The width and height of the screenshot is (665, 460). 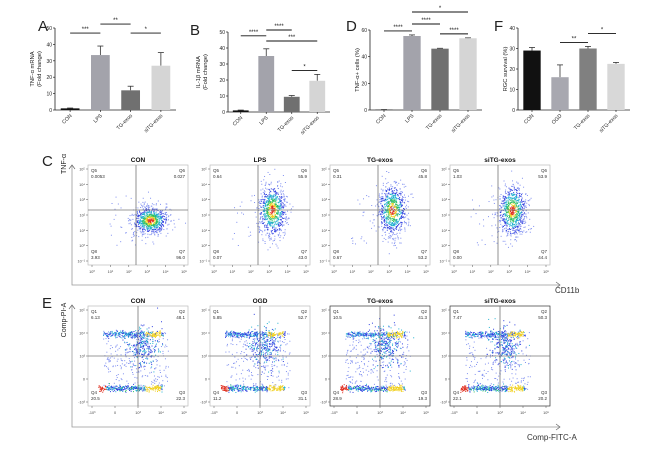 I want to click on quadrant-name: Q2, so click(x=304, y=311).